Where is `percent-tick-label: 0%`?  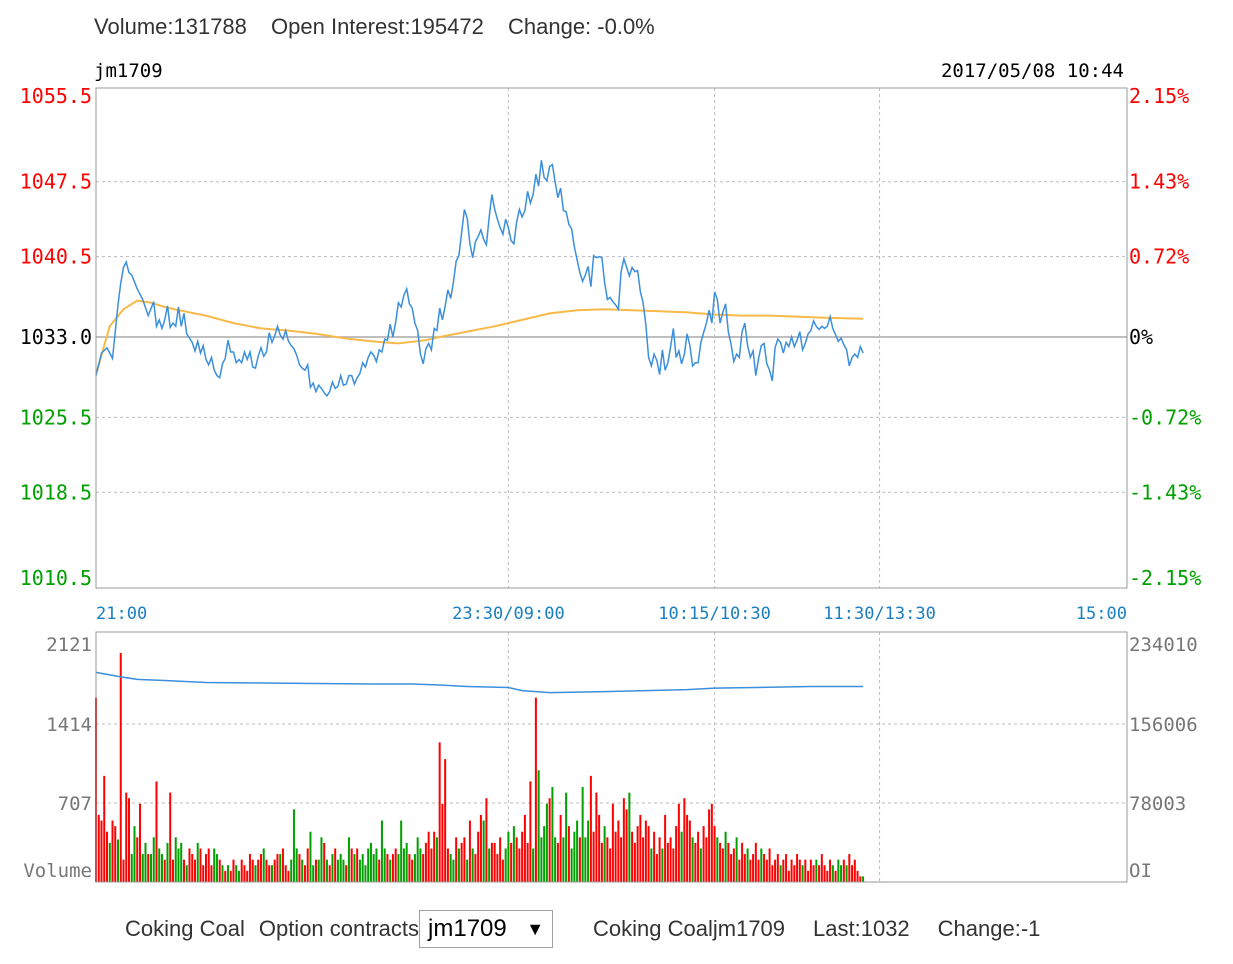 percent-tick-label: 0% is located at coordinates (1141, 337).